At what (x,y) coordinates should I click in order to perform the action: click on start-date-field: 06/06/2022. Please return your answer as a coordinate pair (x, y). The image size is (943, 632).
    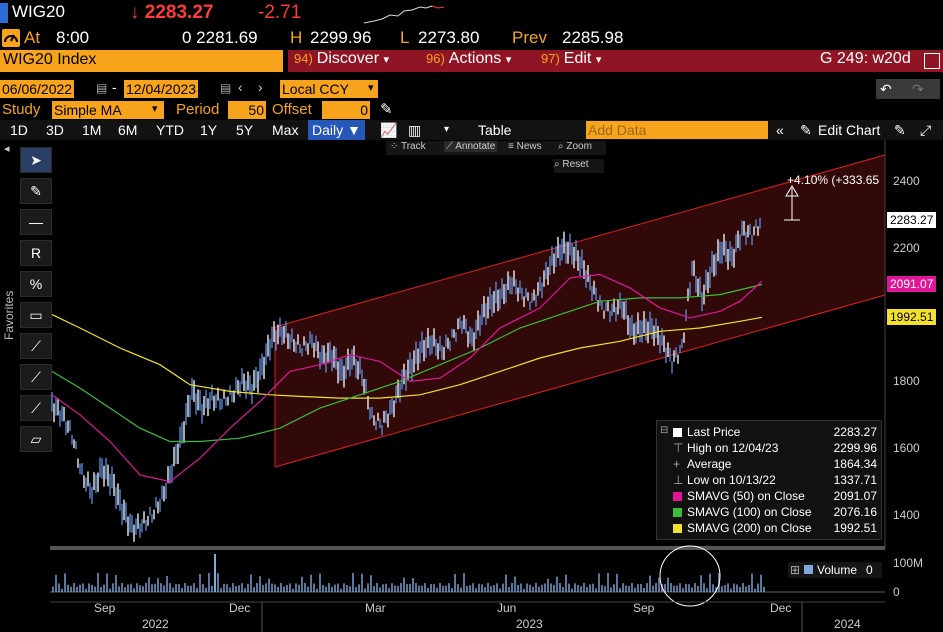
    Looking at the image, I should click on (37, 89).